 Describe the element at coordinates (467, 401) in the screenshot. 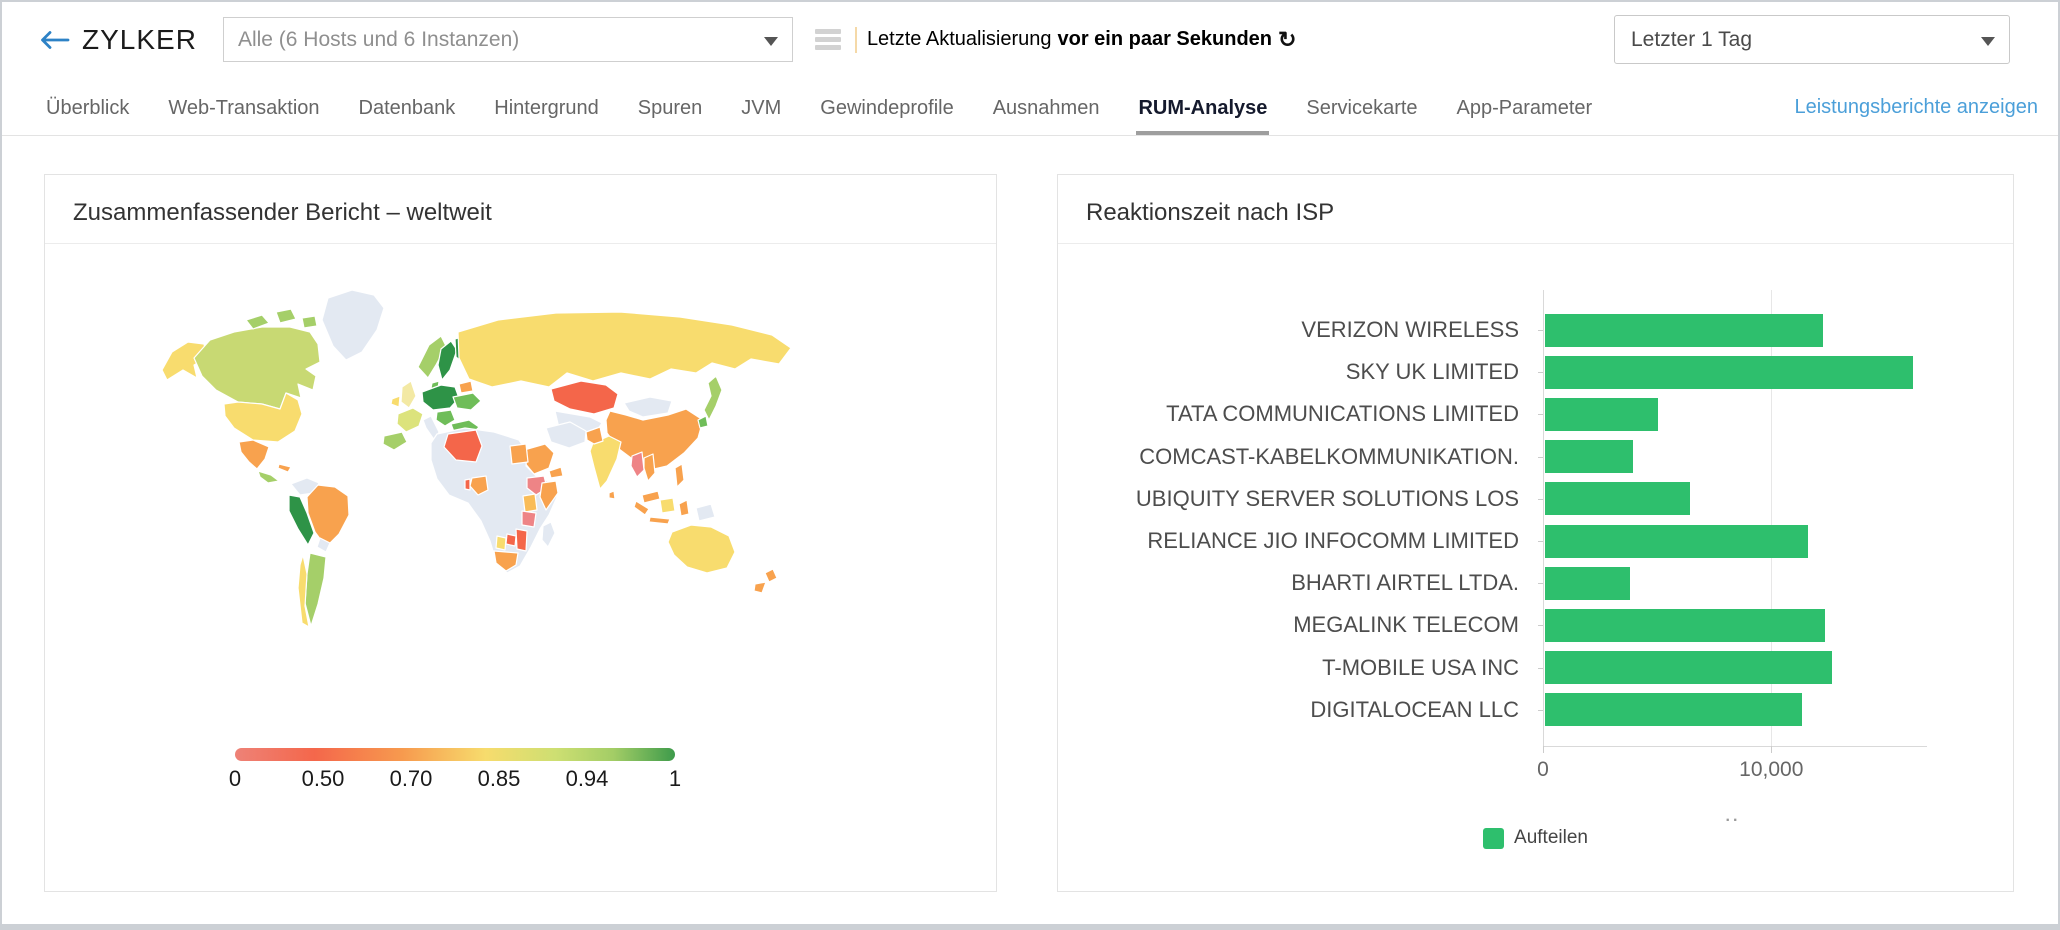

I see `map-region-ukraine` at that location.